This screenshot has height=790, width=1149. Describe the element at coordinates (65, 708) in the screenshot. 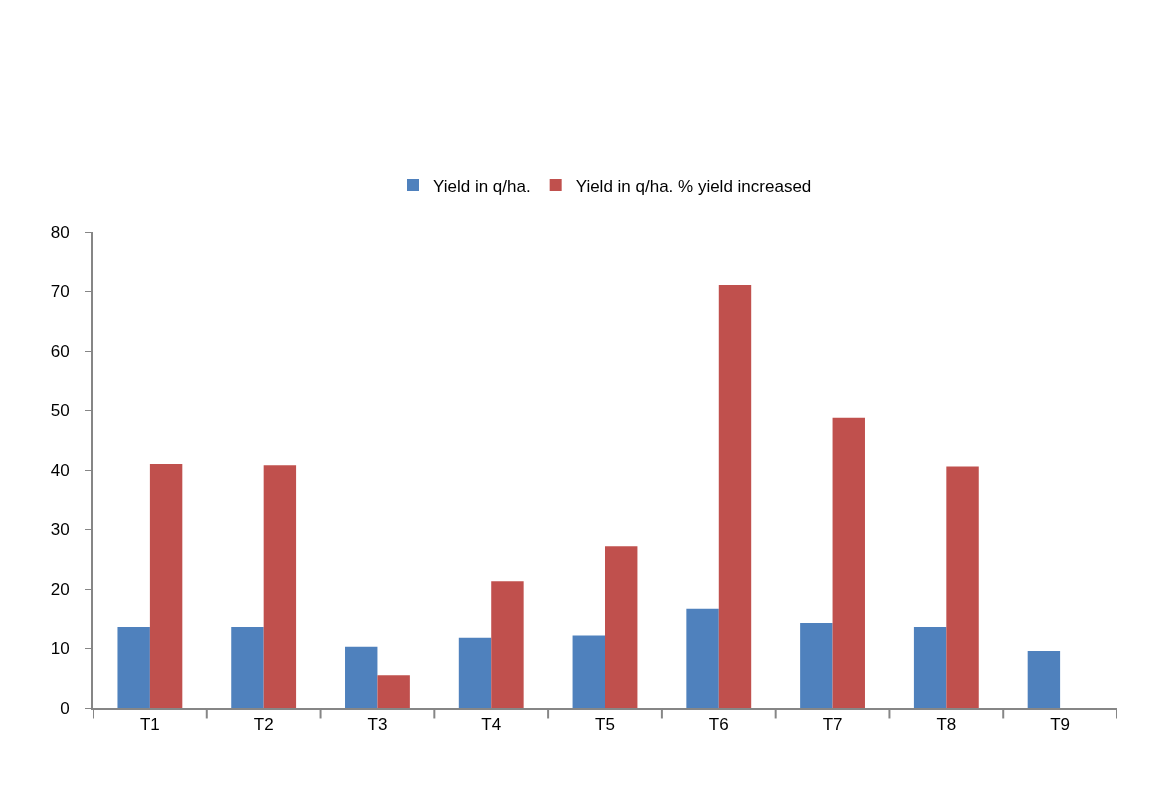

I see `y-tick-label: 0` at that location.